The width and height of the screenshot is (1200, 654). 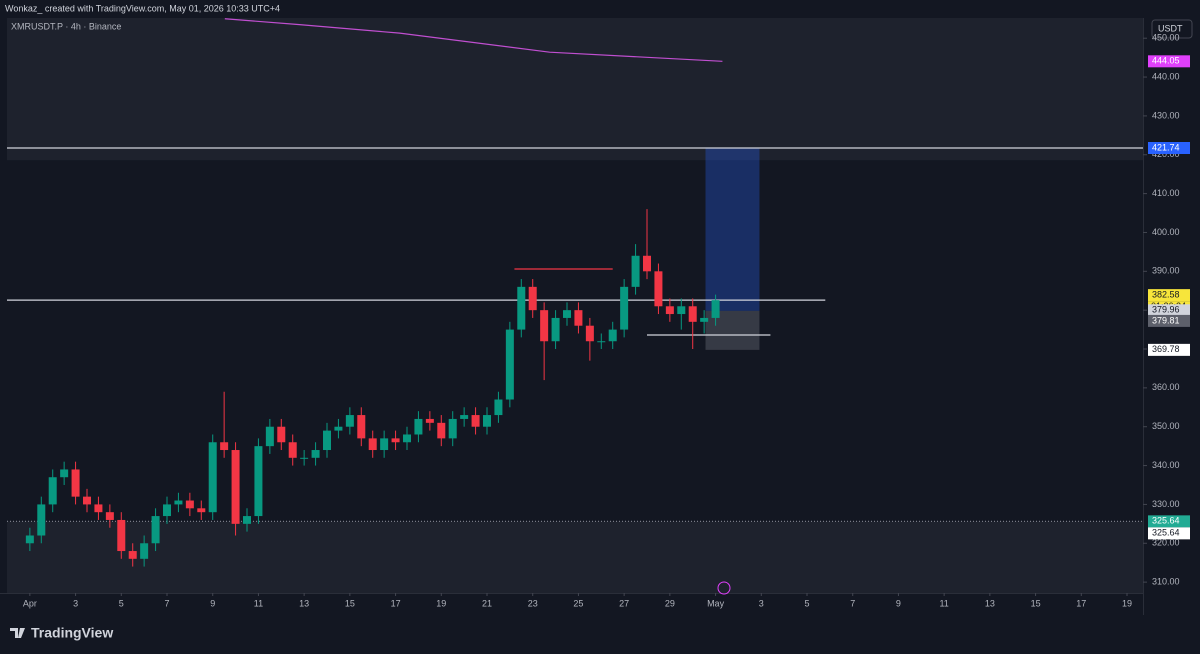 What do you see at coordinates (1166, 295) in the screenshot?
I see `price-label: 382.58` at bounding box center [1166, 295].